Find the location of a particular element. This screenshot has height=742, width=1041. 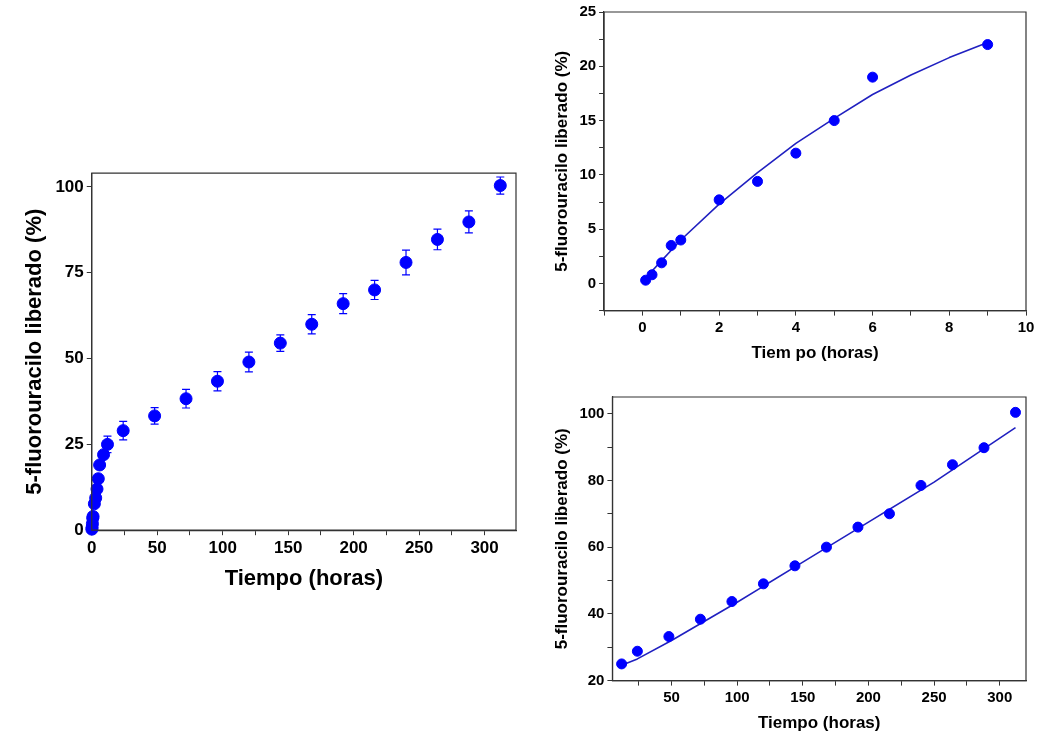

y-tick-label: 75 is located at coordinates (74, 272).